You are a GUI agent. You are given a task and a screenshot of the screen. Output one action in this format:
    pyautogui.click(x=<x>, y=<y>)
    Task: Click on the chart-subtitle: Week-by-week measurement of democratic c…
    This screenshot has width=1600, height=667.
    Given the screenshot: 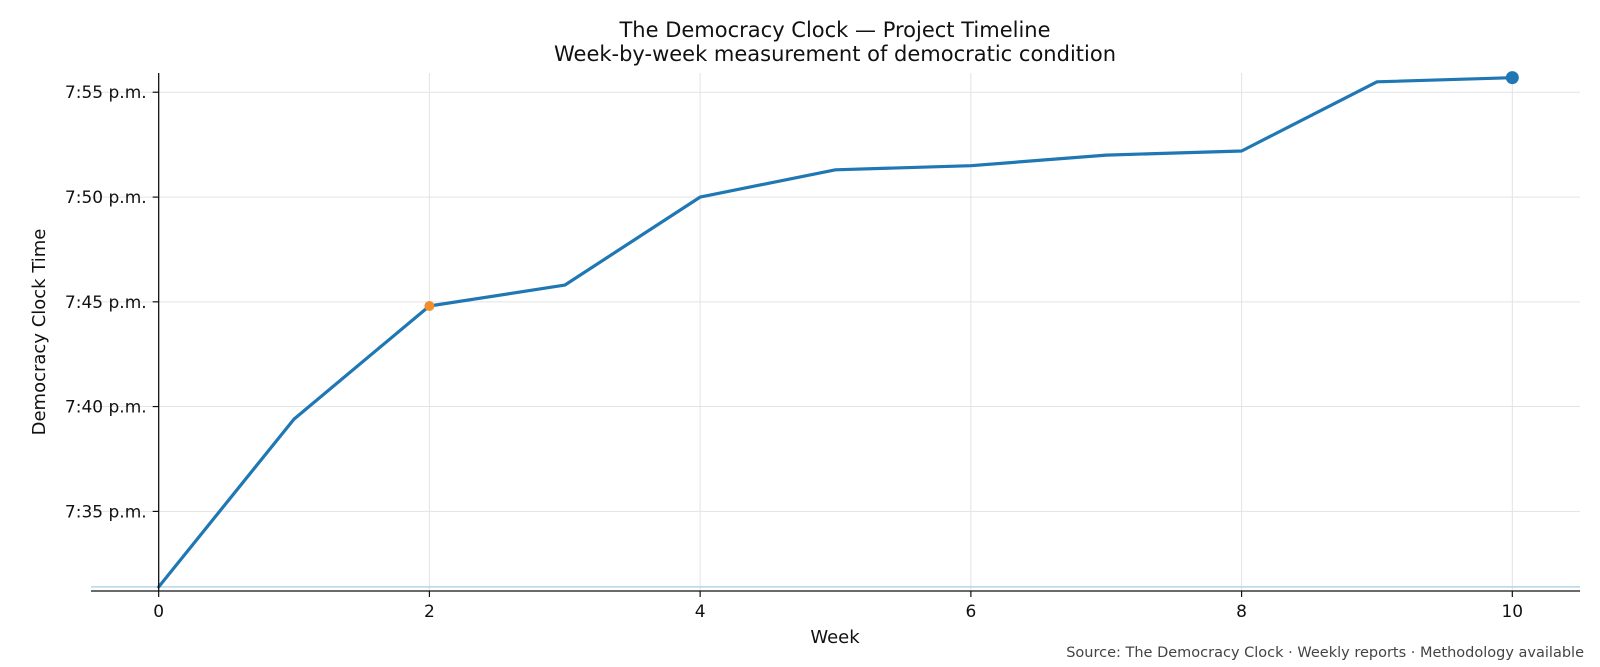 What is the action you would take?
    pyautogui.click(x=835, y=54)
    